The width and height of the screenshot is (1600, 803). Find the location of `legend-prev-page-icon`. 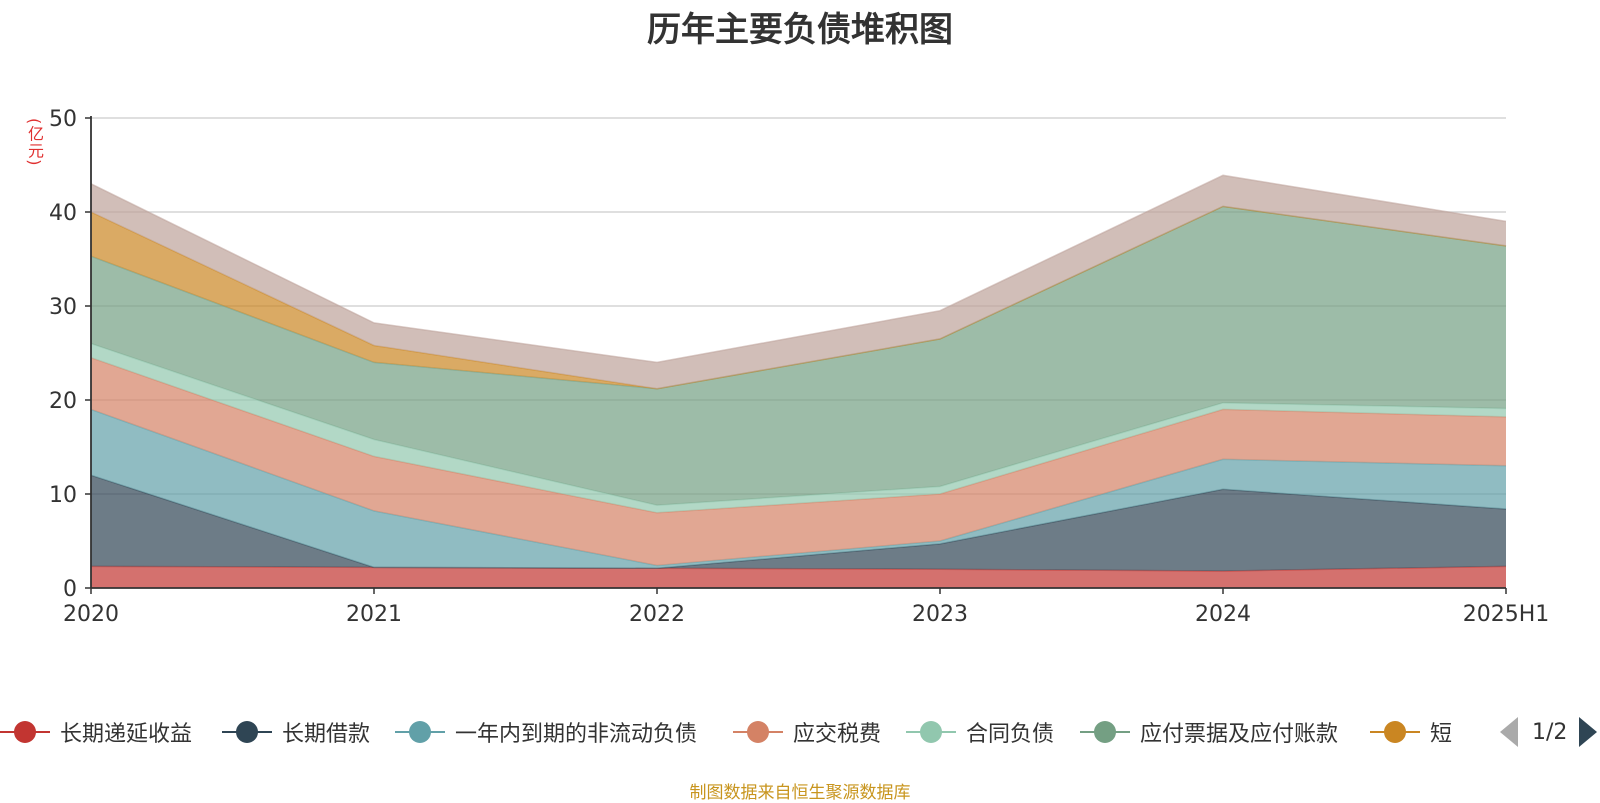

legend-prev-page-icon is located at coordinates (1509, 732).